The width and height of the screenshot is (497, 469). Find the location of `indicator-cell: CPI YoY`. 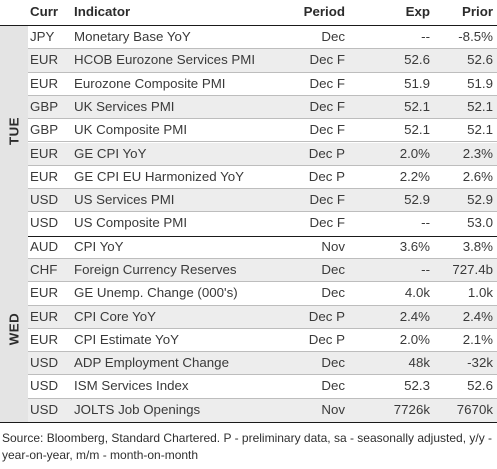

indicator-cell: CPI YoY is located at coordinates (99, 246).